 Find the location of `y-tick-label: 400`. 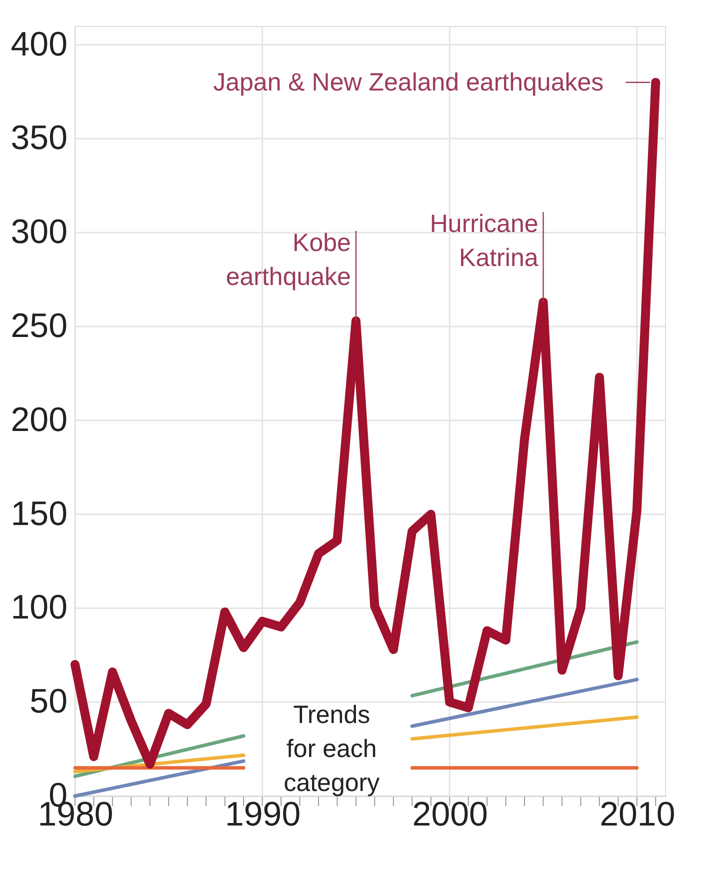

y-tick-label: 400 is located at coordinates (39, 44).